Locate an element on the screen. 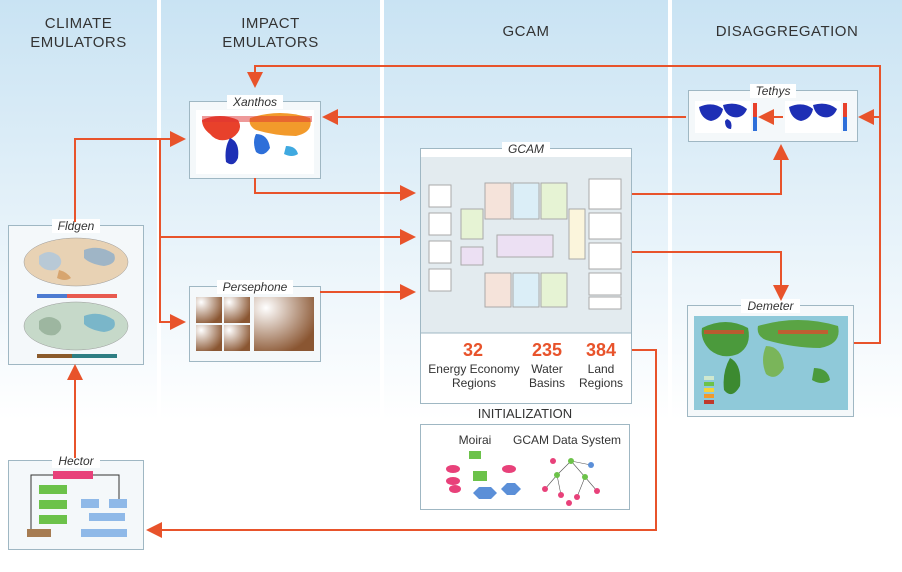  persephone-contours is located at coordinates (255, 324).